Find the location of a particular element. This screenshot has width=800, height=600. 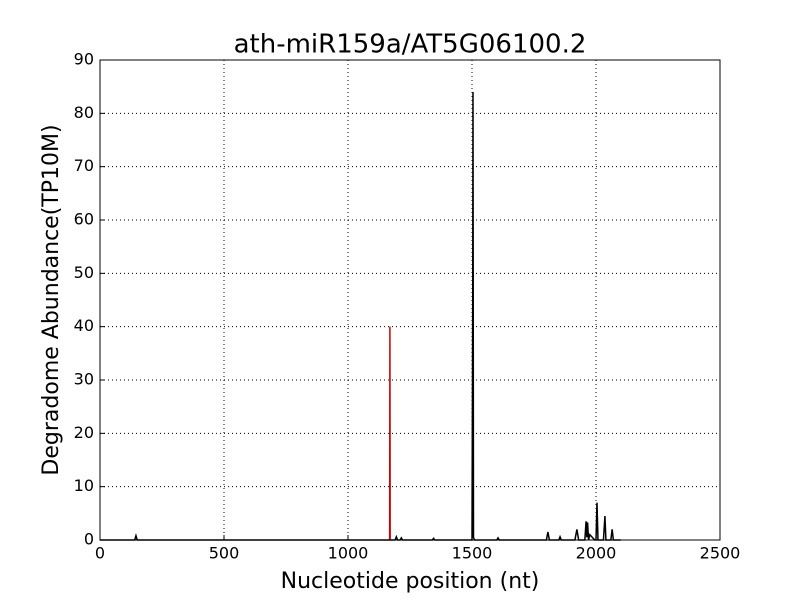

y-tick-label: 90 is located at coordinates (84, 59).